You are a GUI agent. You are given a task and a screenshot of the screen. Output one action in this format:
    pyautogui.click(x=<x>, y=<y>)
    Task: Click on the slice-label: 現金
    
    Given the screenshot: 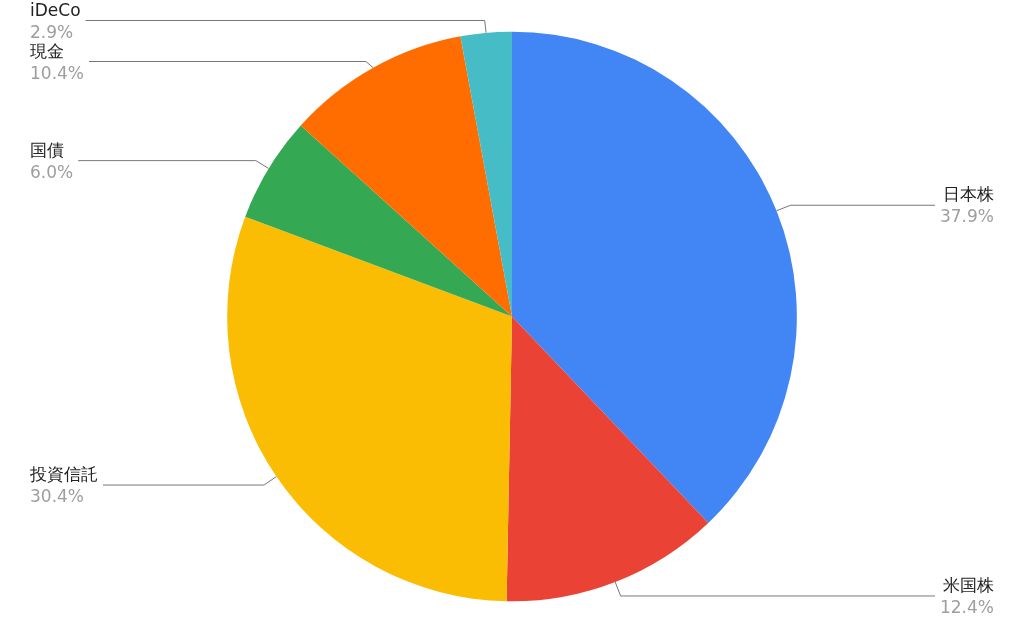 What is the action you would take?
    pyautogui.click(x=47, y=50)
    